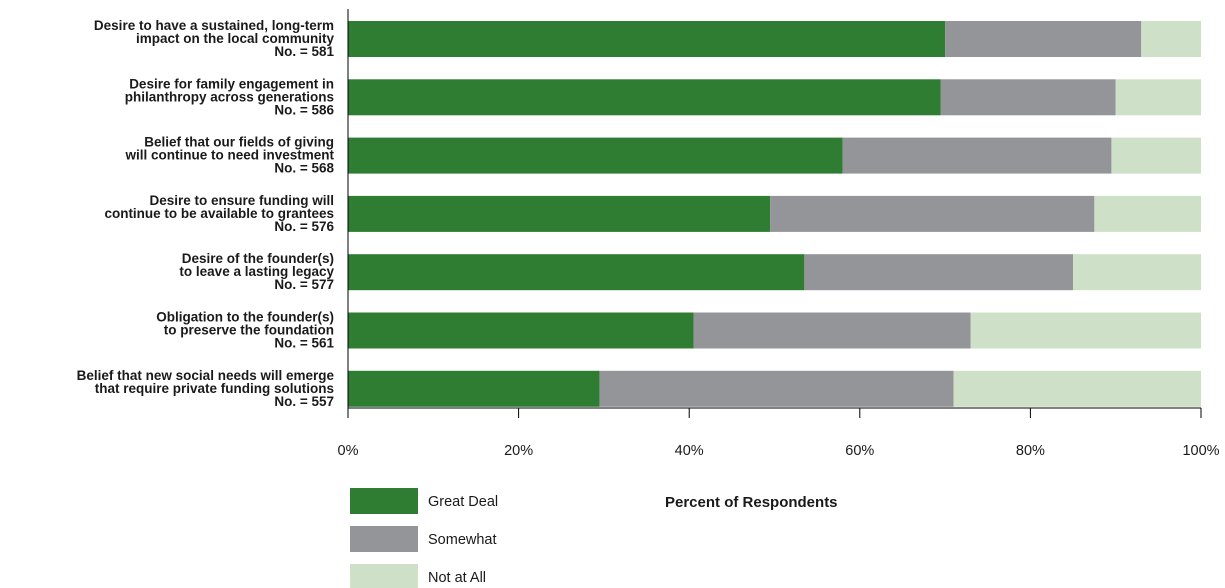 This screenshot has height=588, width=1225. What do you see at coordinates (304, 109) in the screenshot?
I see `category-label-2-line-3: No. = 586` at bounding box center [304, 109].